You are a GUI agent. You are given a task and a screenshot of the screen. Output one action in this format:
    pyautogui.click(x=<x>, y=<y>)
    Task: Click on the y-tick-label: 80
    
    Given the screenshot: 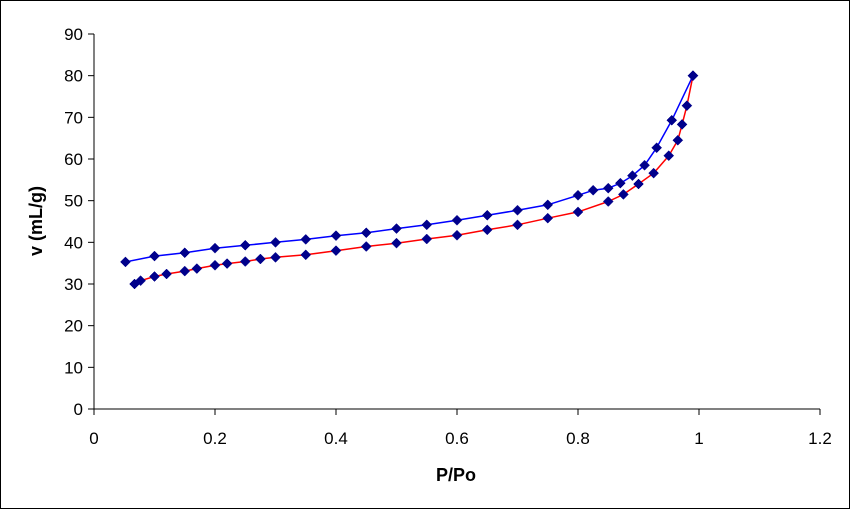 What is the action you would take?
    pyautogui.click(x=73, y=76)
    